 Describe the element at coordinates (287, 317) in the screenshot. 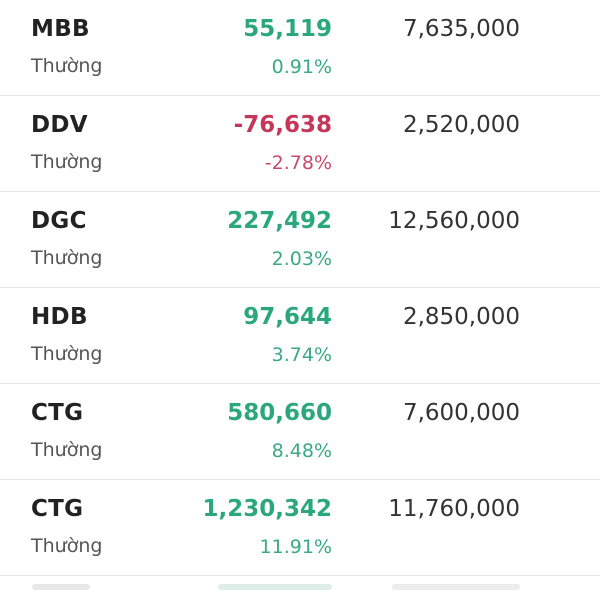

I see `stock-change: 97,644` at that location.